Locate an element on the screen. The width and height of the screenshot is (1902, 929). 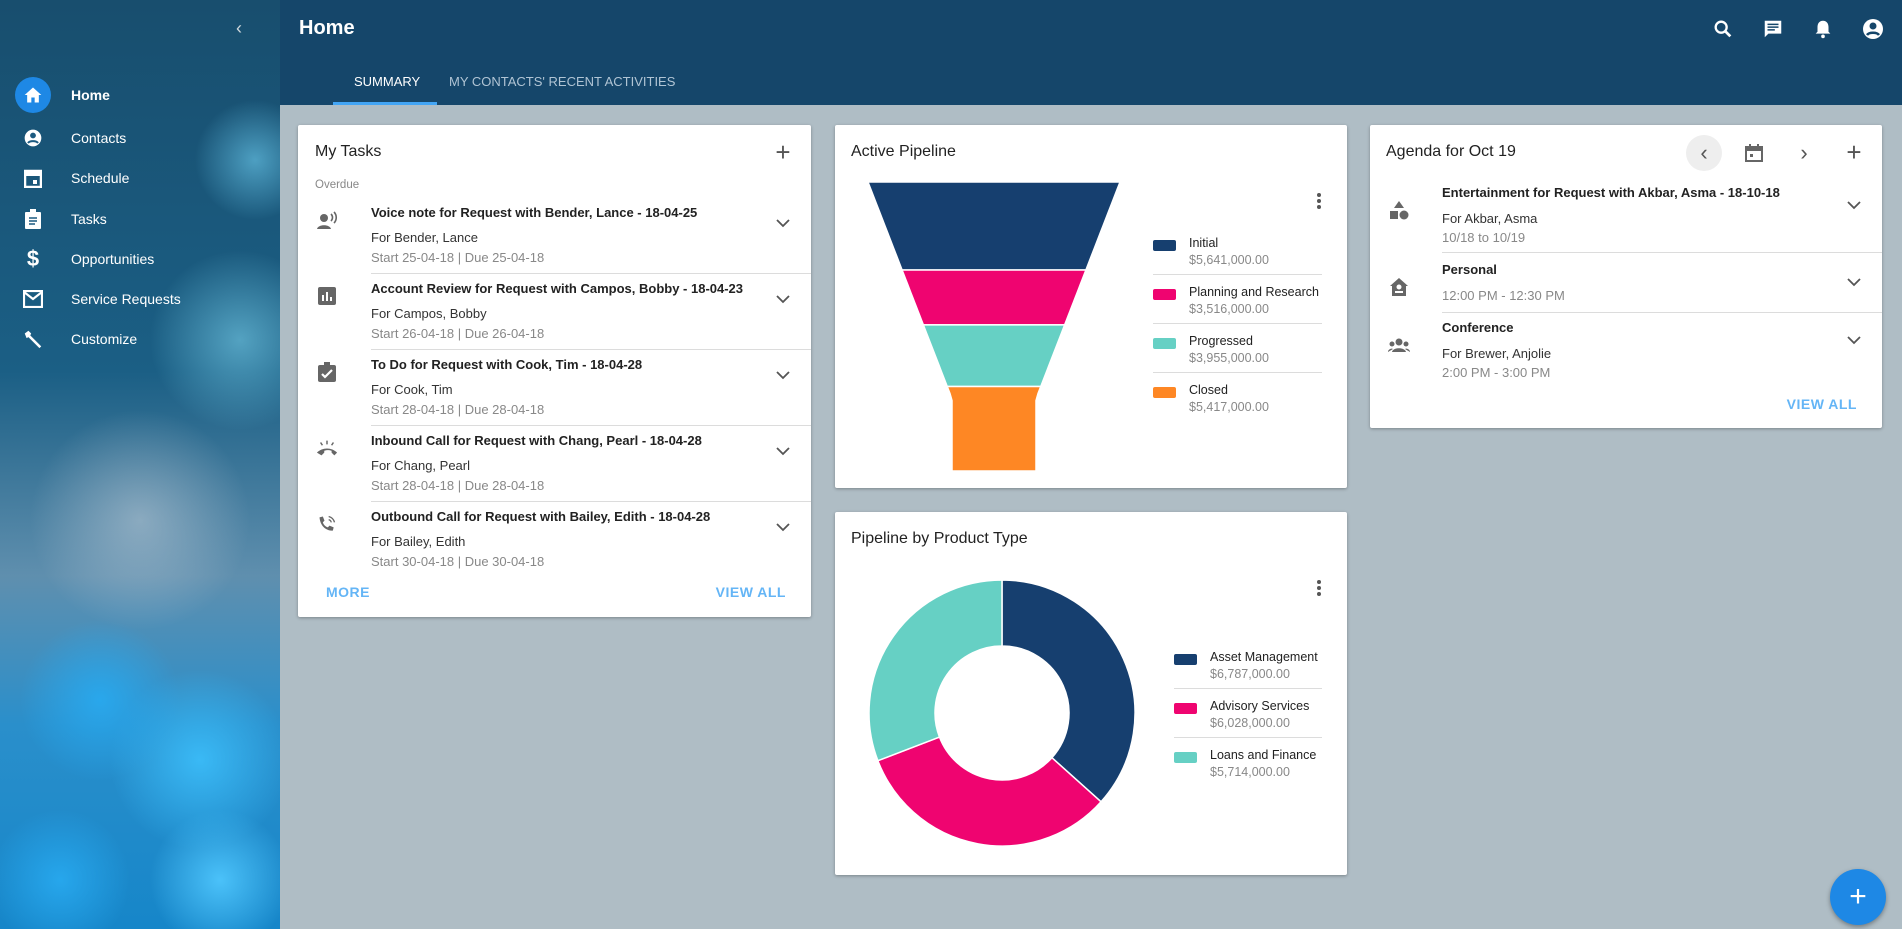
home-person-icon is located at coordinates (1399, 287).